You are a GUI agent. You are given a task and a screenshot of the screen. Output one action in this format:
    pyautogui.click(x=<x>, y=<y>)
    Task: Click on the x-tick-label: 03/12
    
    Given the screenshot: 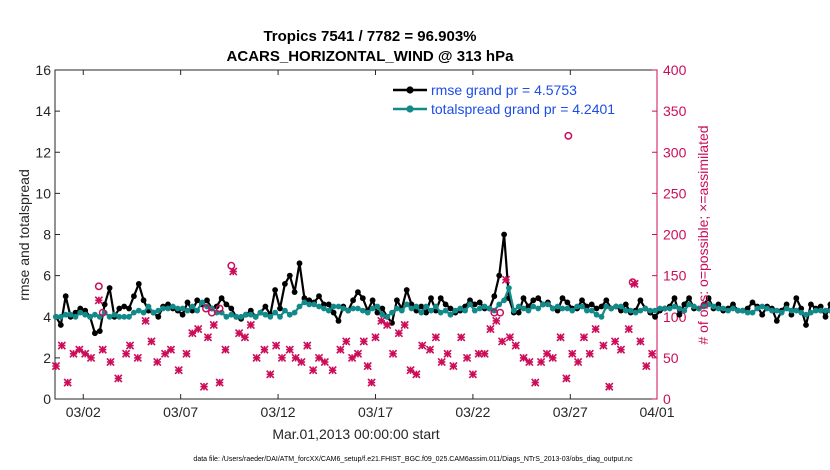 What is the action you would take?
    pyautogui.click(x=278, y=412)
    